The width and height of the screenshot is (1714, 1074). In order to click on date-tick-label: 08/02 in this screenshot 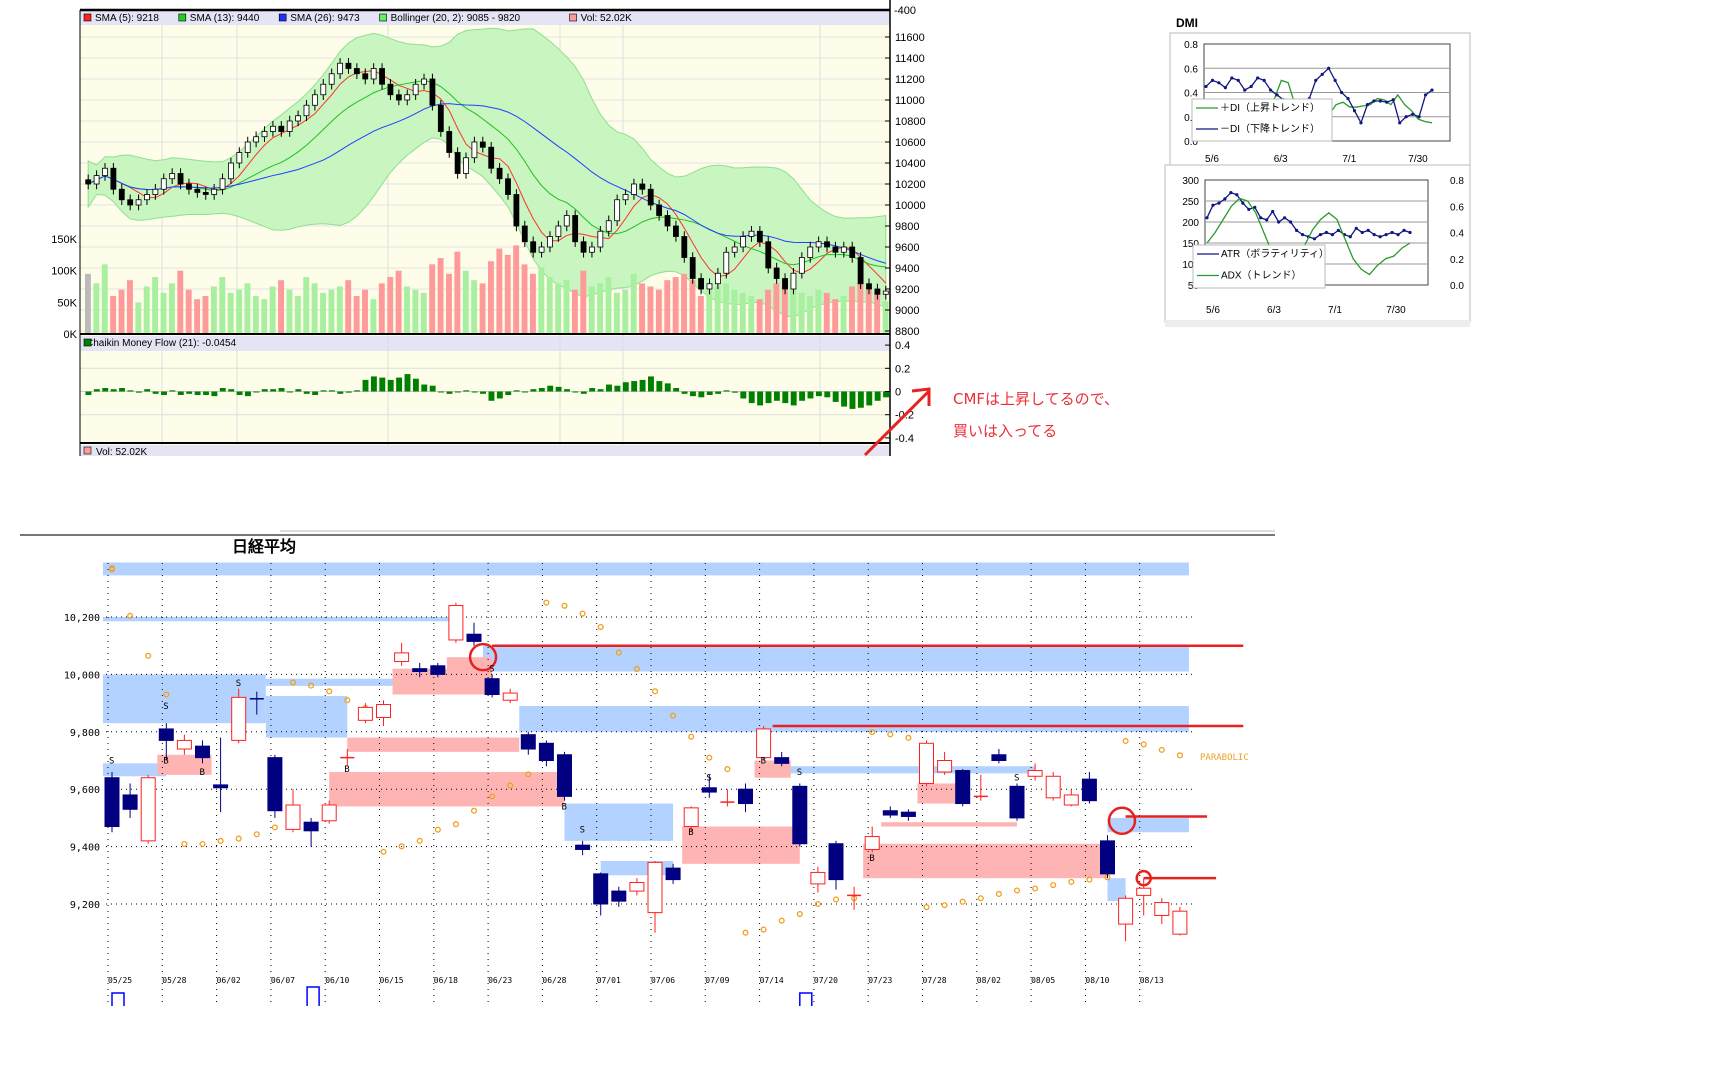, I will do `click(989, 980)`.